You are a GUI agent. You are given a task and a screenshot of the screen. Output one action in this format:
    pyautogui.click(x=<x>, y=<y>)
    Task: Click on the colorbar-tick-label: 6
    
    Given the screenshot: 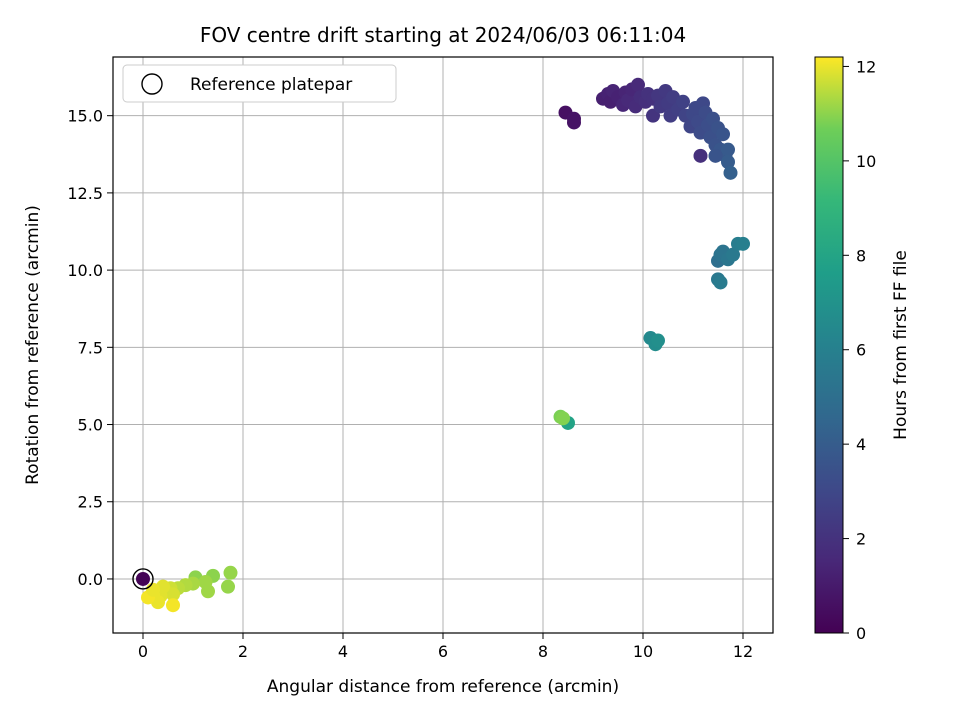 What is the action you would take?
    pyautogui.click(x=861, y=350)
    